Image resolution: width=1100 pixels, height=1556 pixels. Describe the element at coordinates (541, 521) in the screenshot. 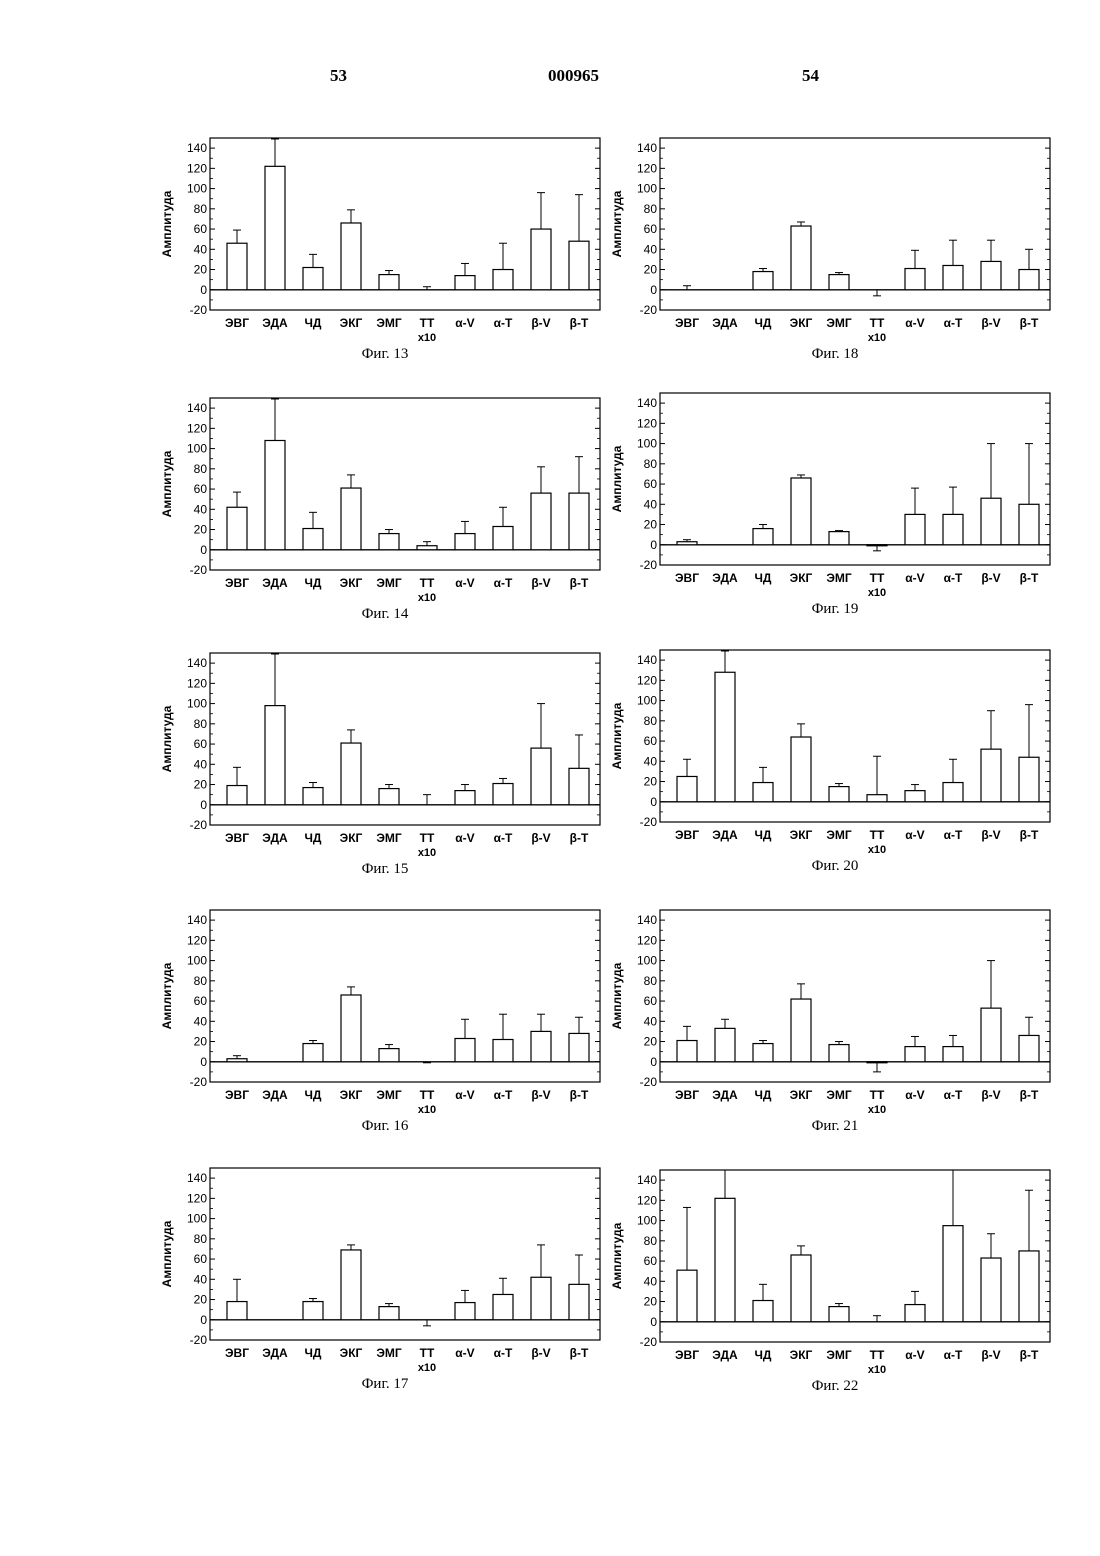

I see `bar-beta-v` at that location.